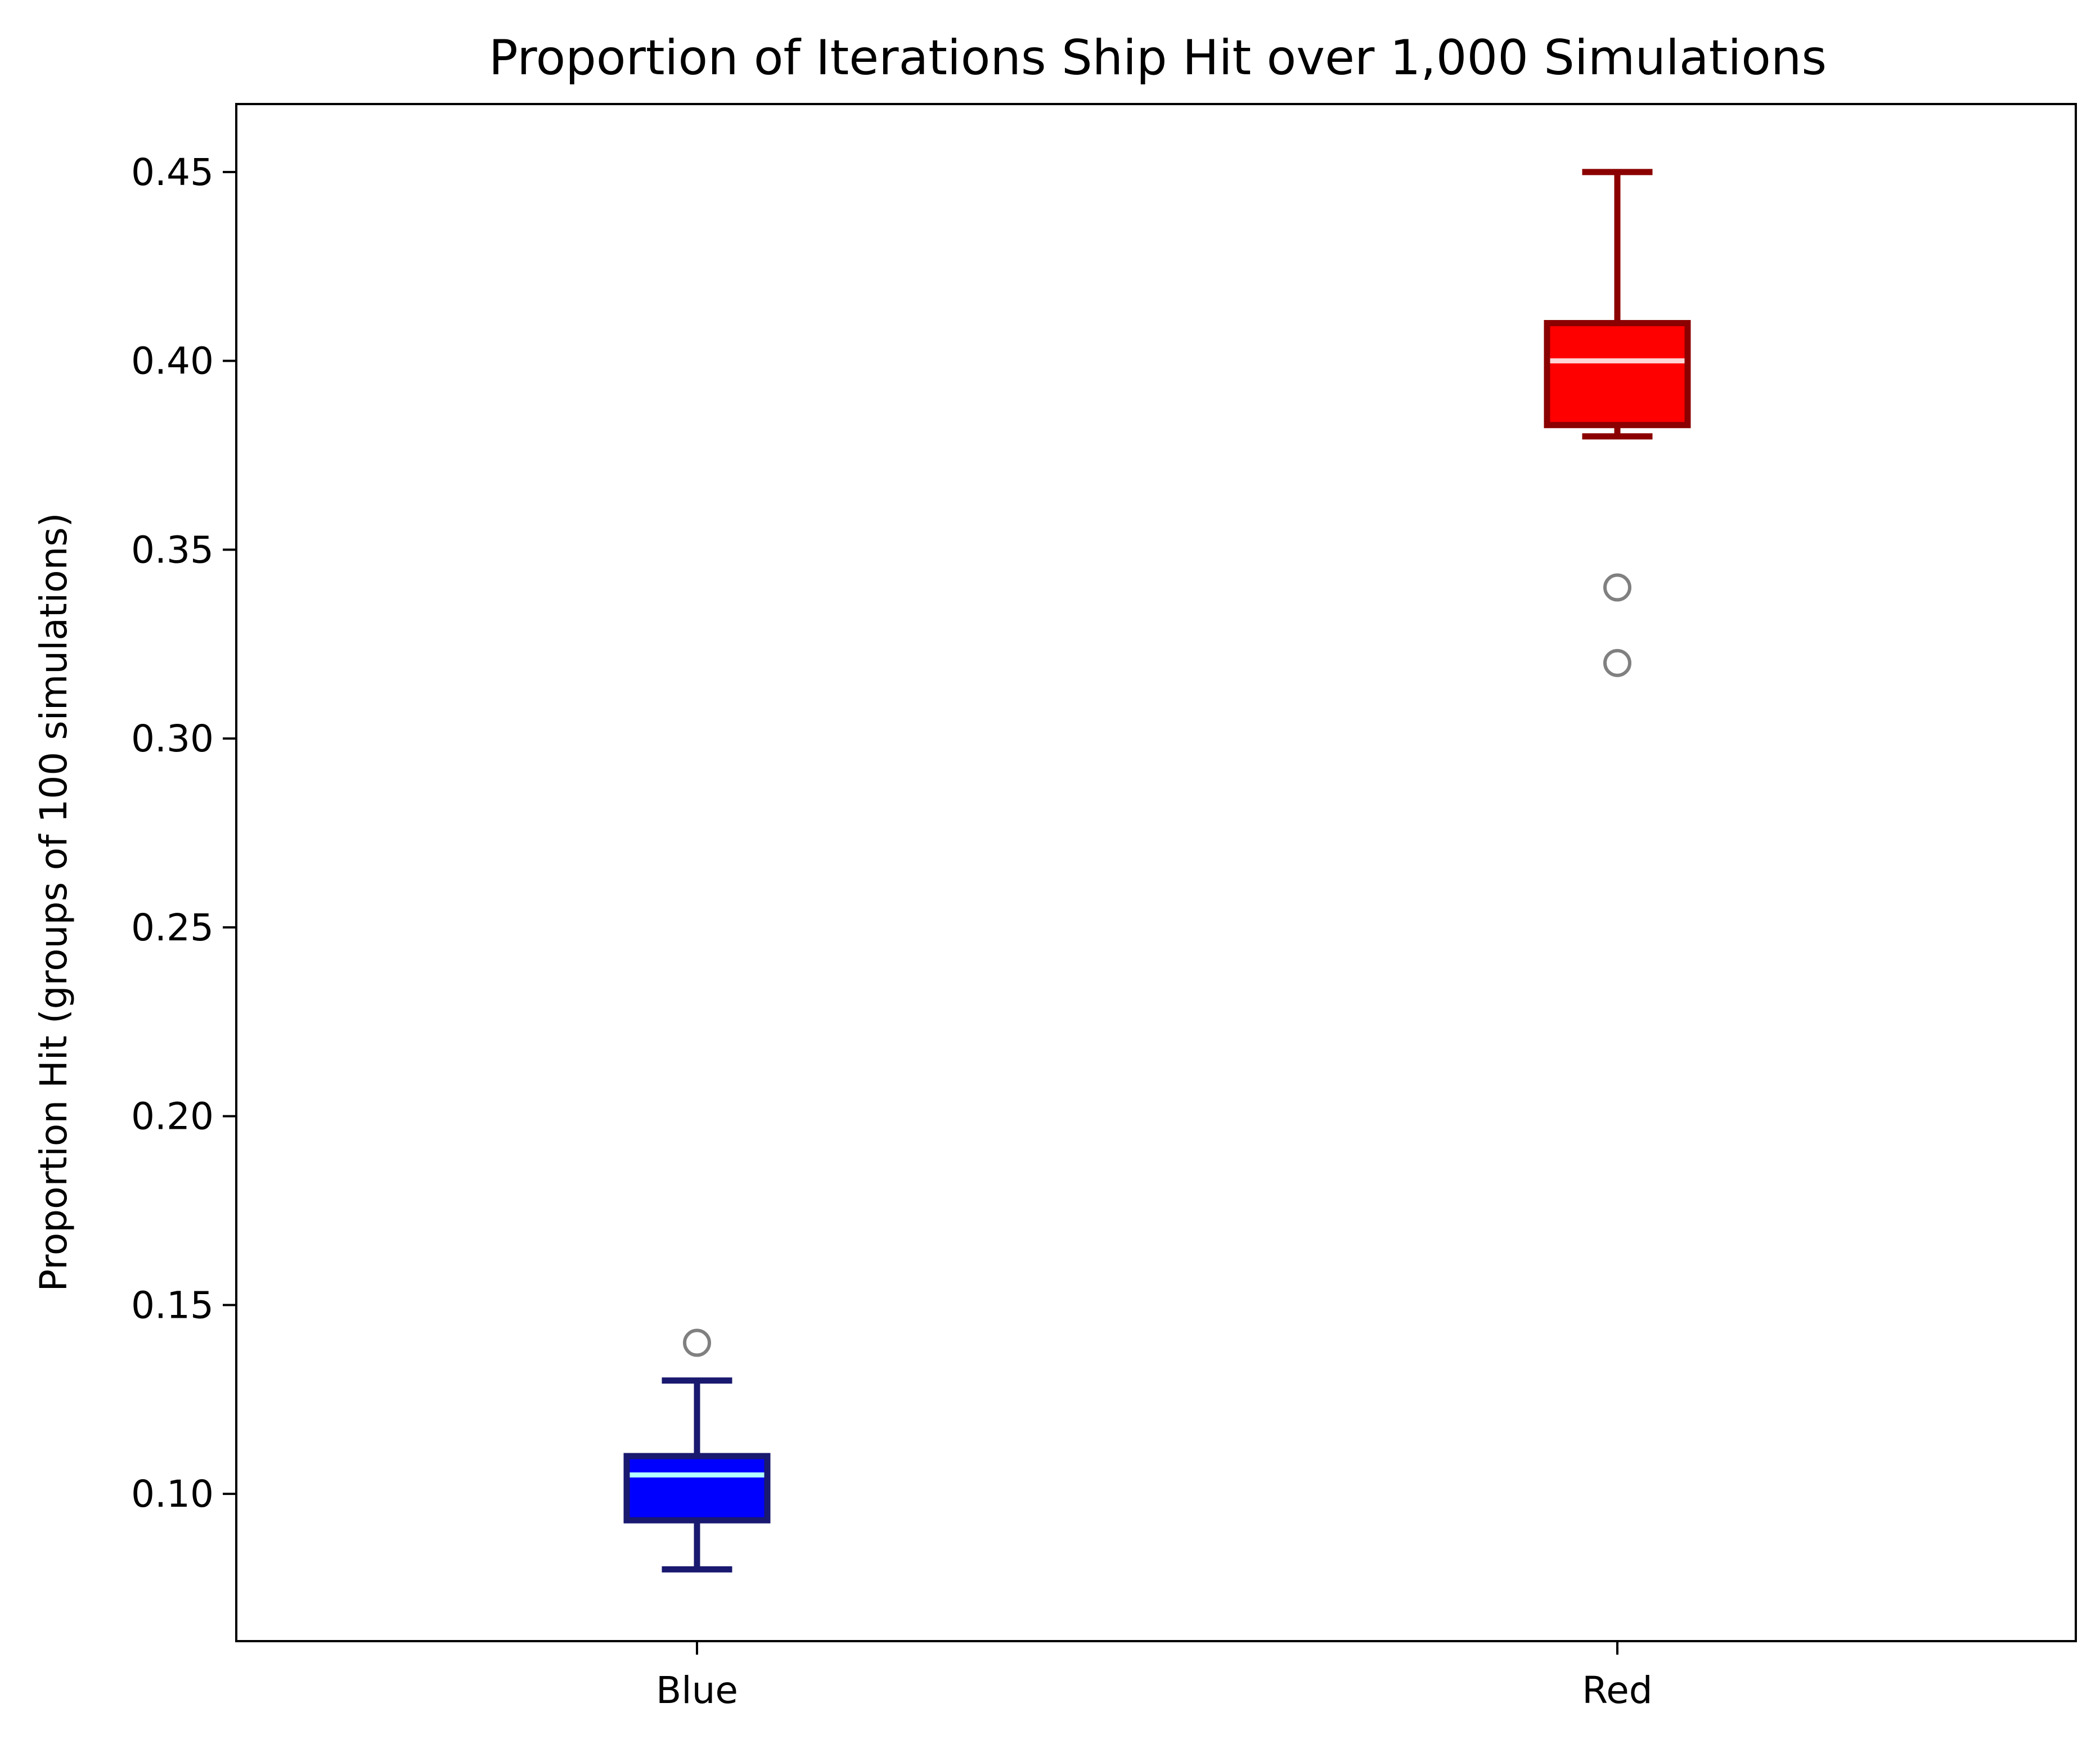 Image resolution: width=2100 pixels, height=1748 pixels. I want to click on iqr-box-red, so click(1618, 374).